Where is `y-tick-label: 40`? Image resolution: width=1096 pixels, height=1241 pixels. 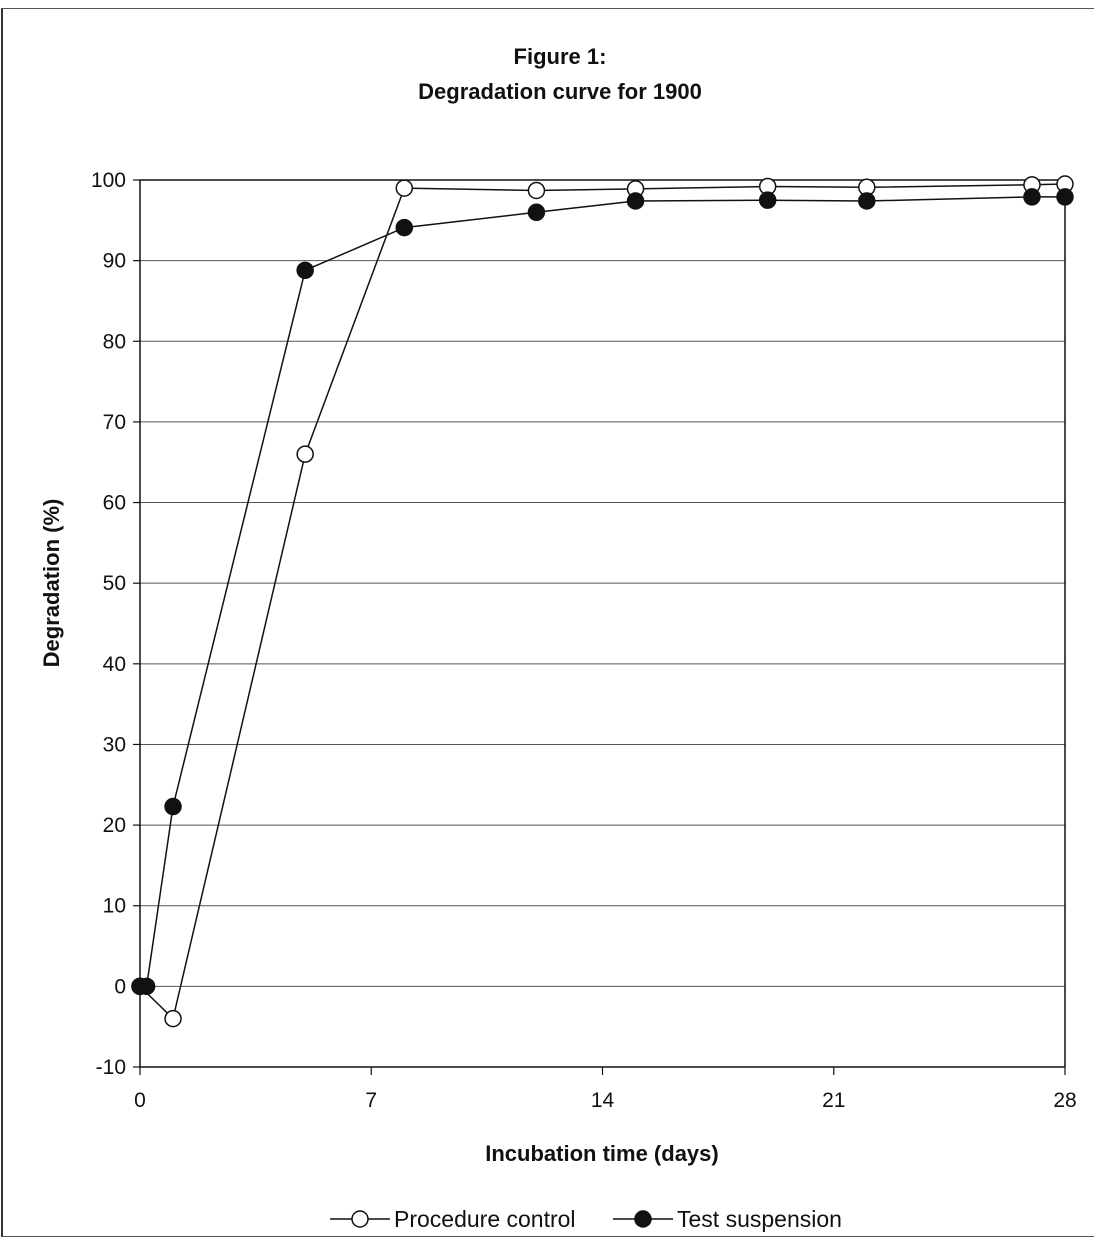 y-tick-label: 40 is located at coordinates (114, 664).